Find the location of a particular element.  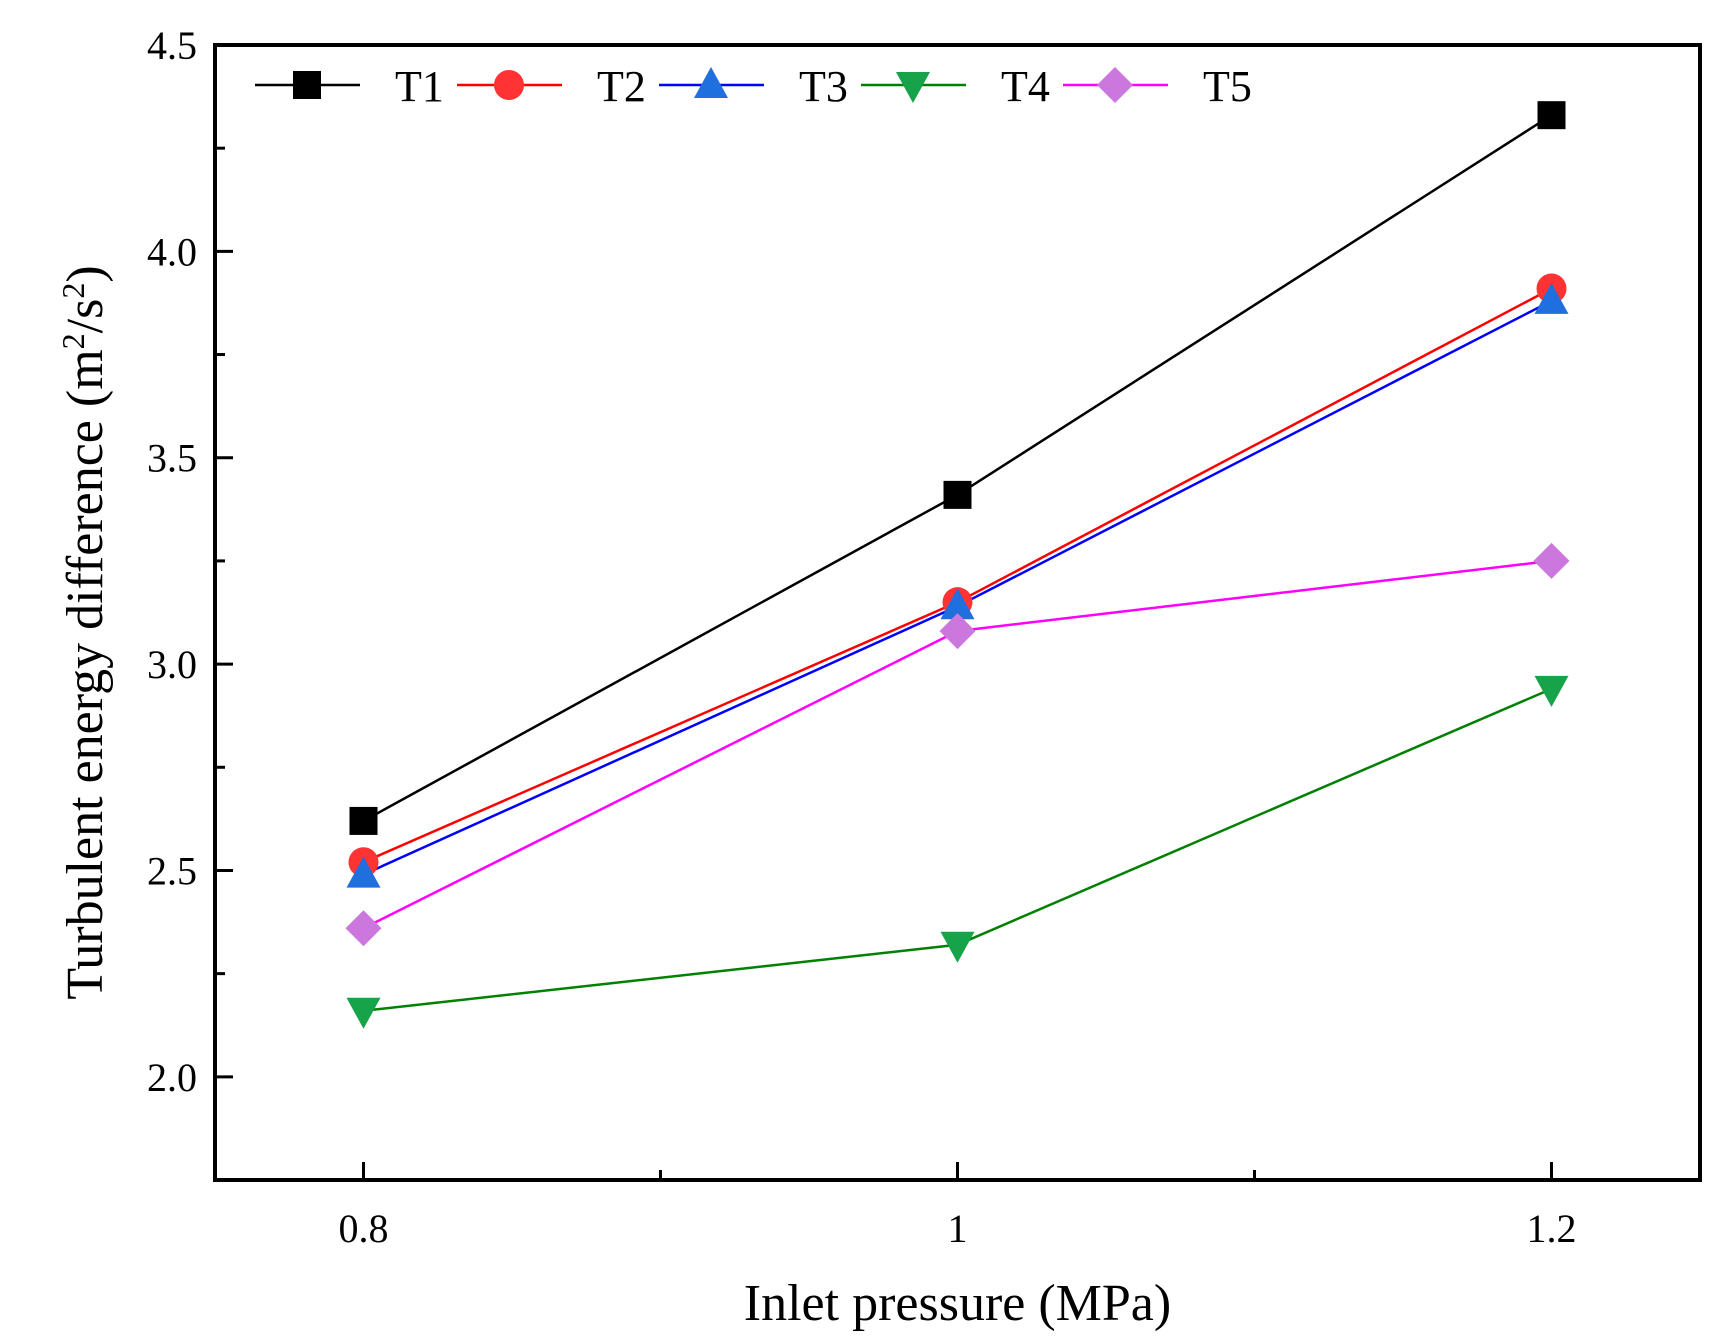

legend-label-t3: T3 is located at coordinates (823, 86).